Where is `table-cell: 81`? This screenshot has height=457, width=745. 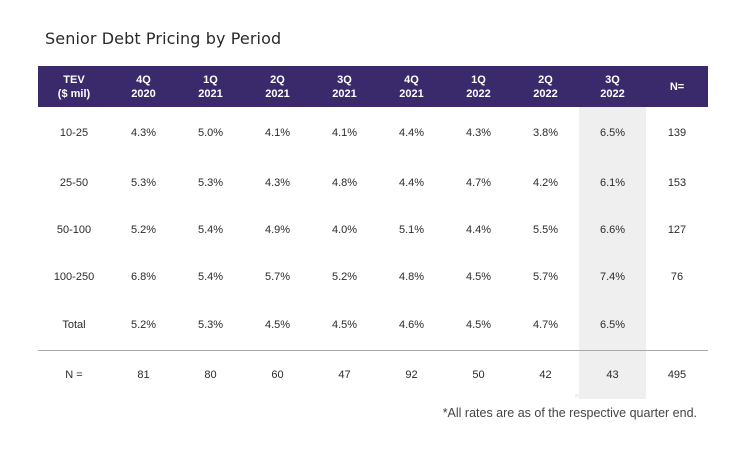
table-cell: 81 is located at coordinates (143, 374).